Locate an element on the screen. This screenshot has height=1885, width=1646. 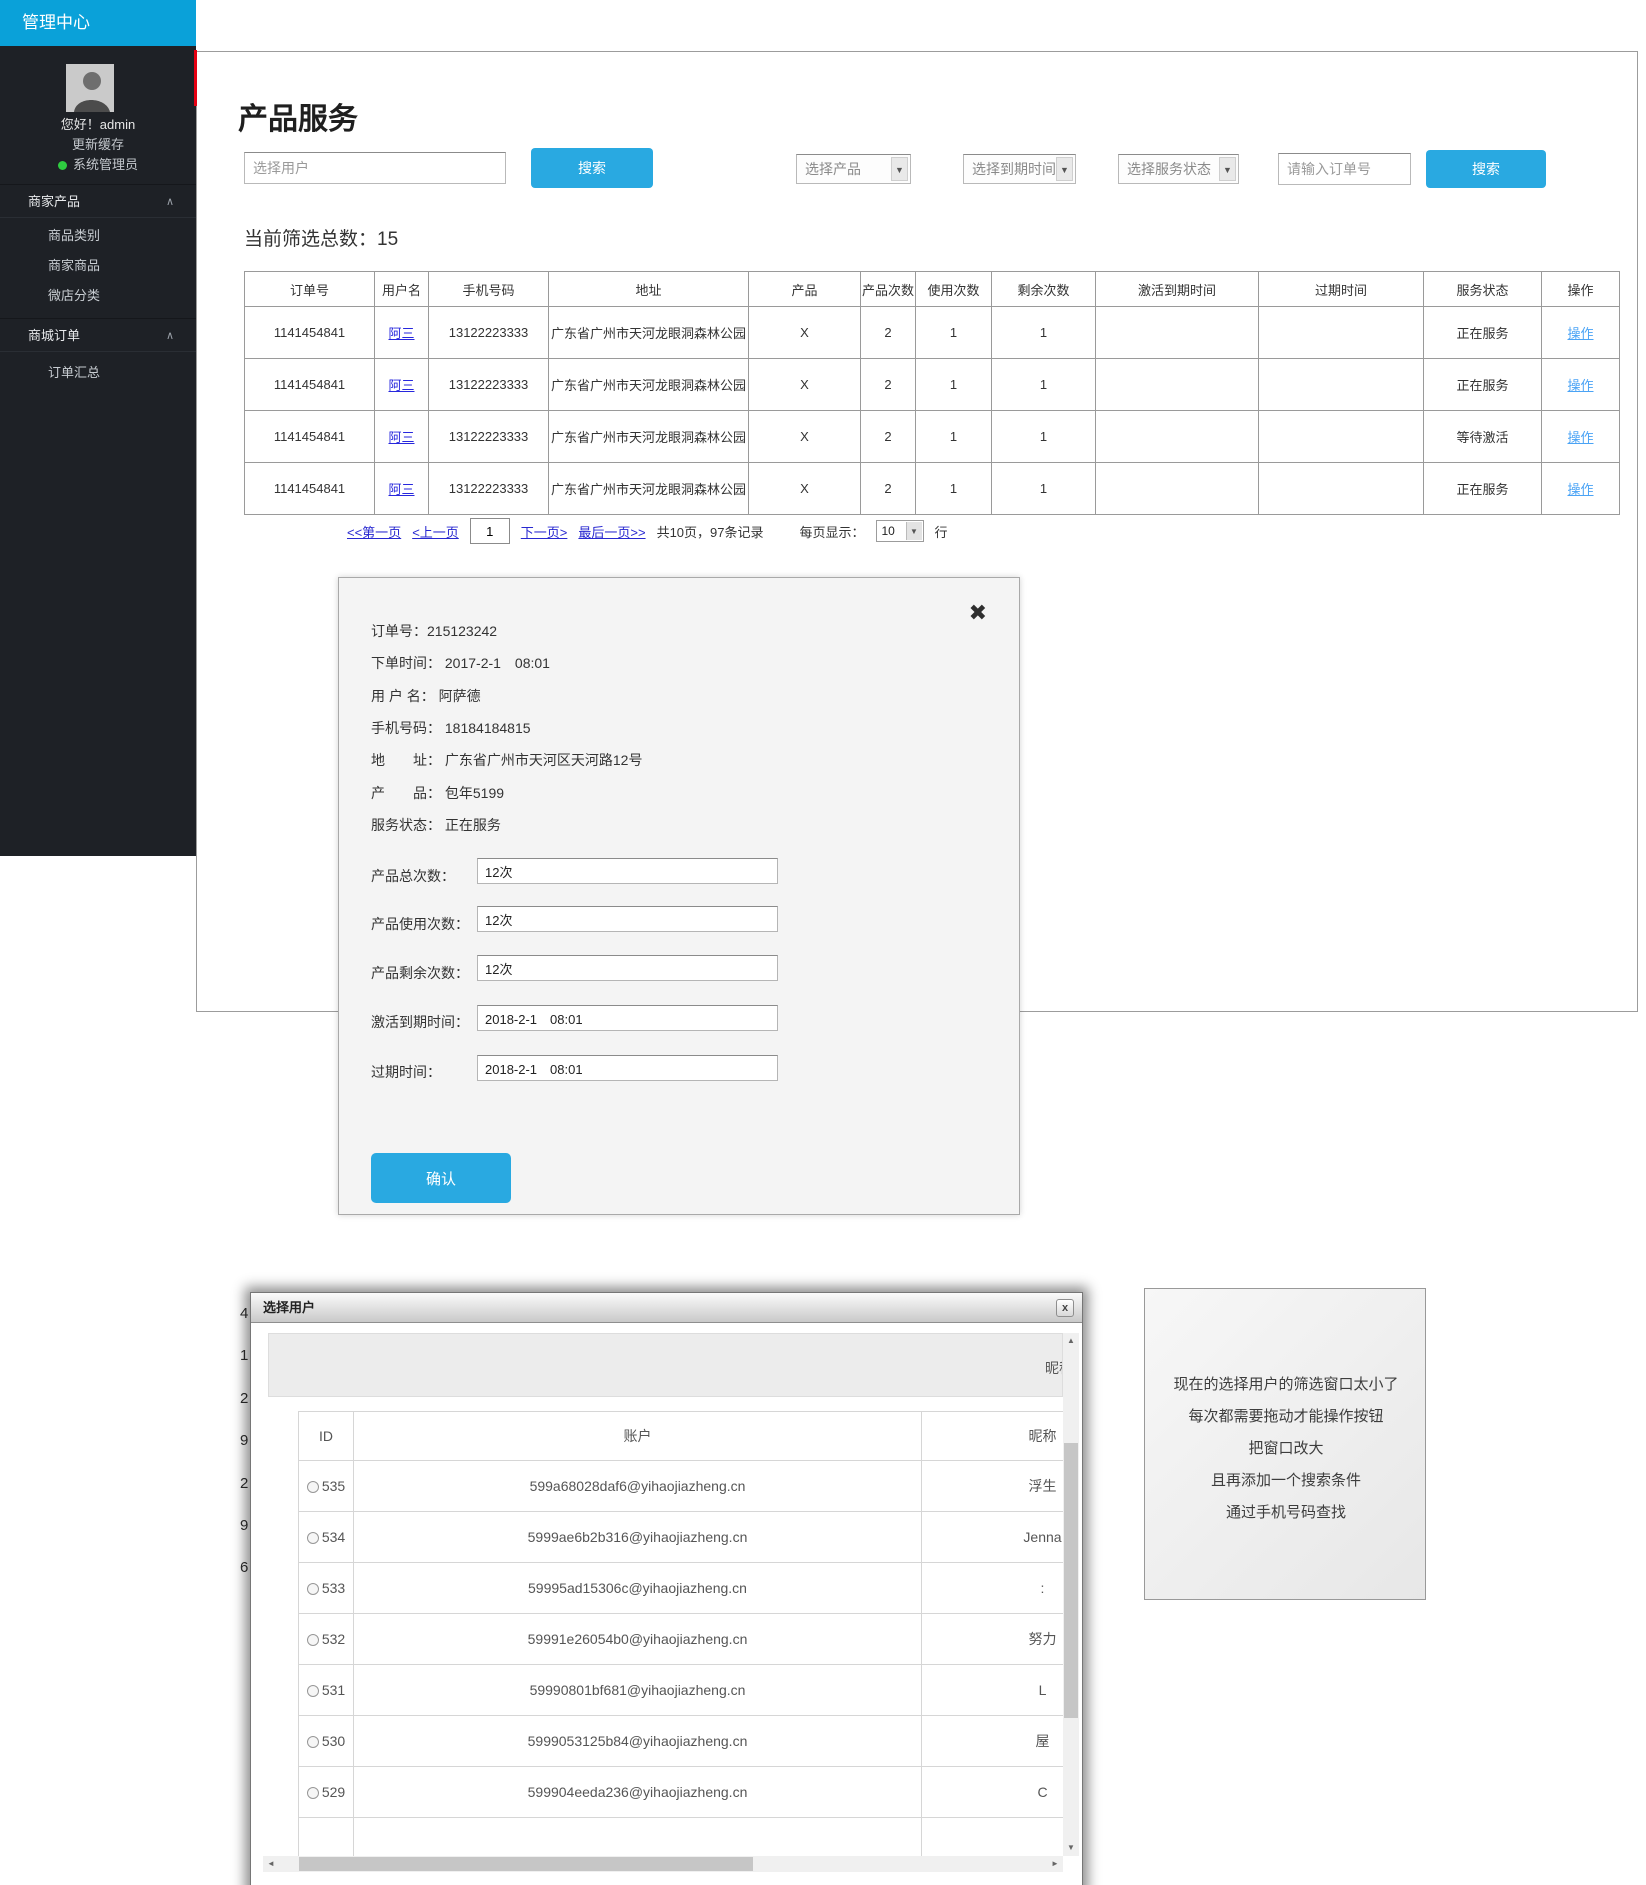
order-time-line: 下单时间： 2017-2-1 08:01 is located at coordinates (460, 663).